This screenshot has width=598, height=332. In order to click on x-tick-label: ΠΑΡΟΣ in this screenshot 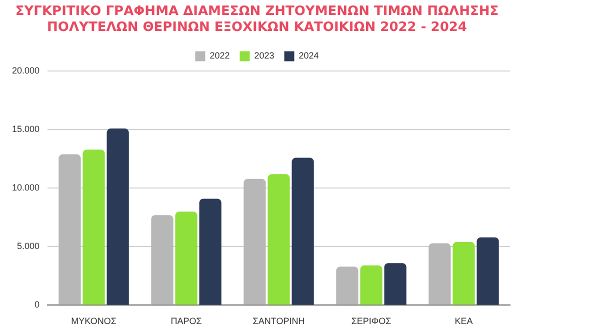, I will do `click(186, 321)`.